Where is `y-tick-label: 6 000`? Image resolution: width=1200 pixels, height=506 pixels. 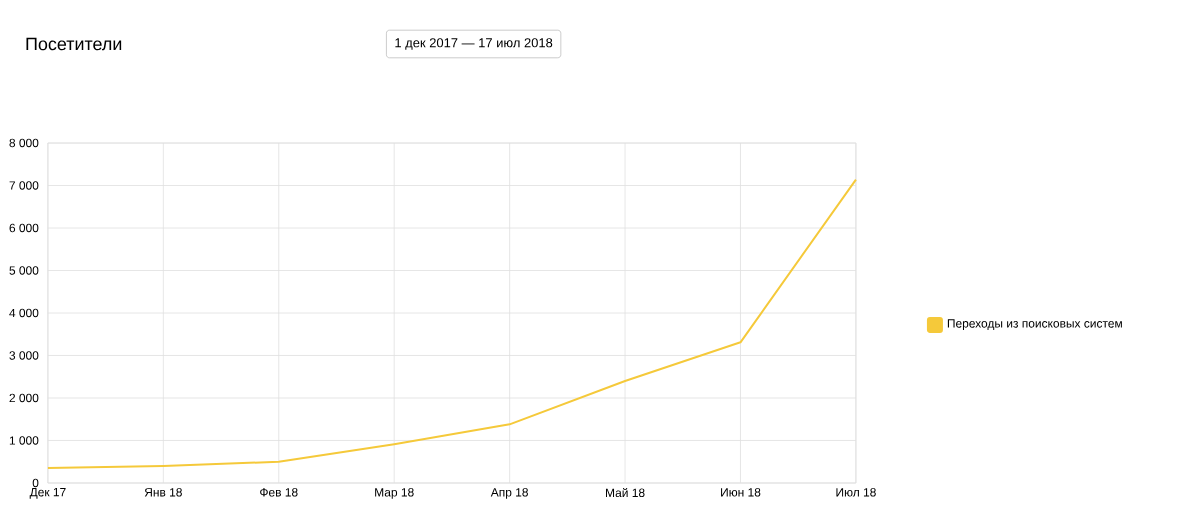 y-tick-label: 6 000 is located at coordinates (24, 228).